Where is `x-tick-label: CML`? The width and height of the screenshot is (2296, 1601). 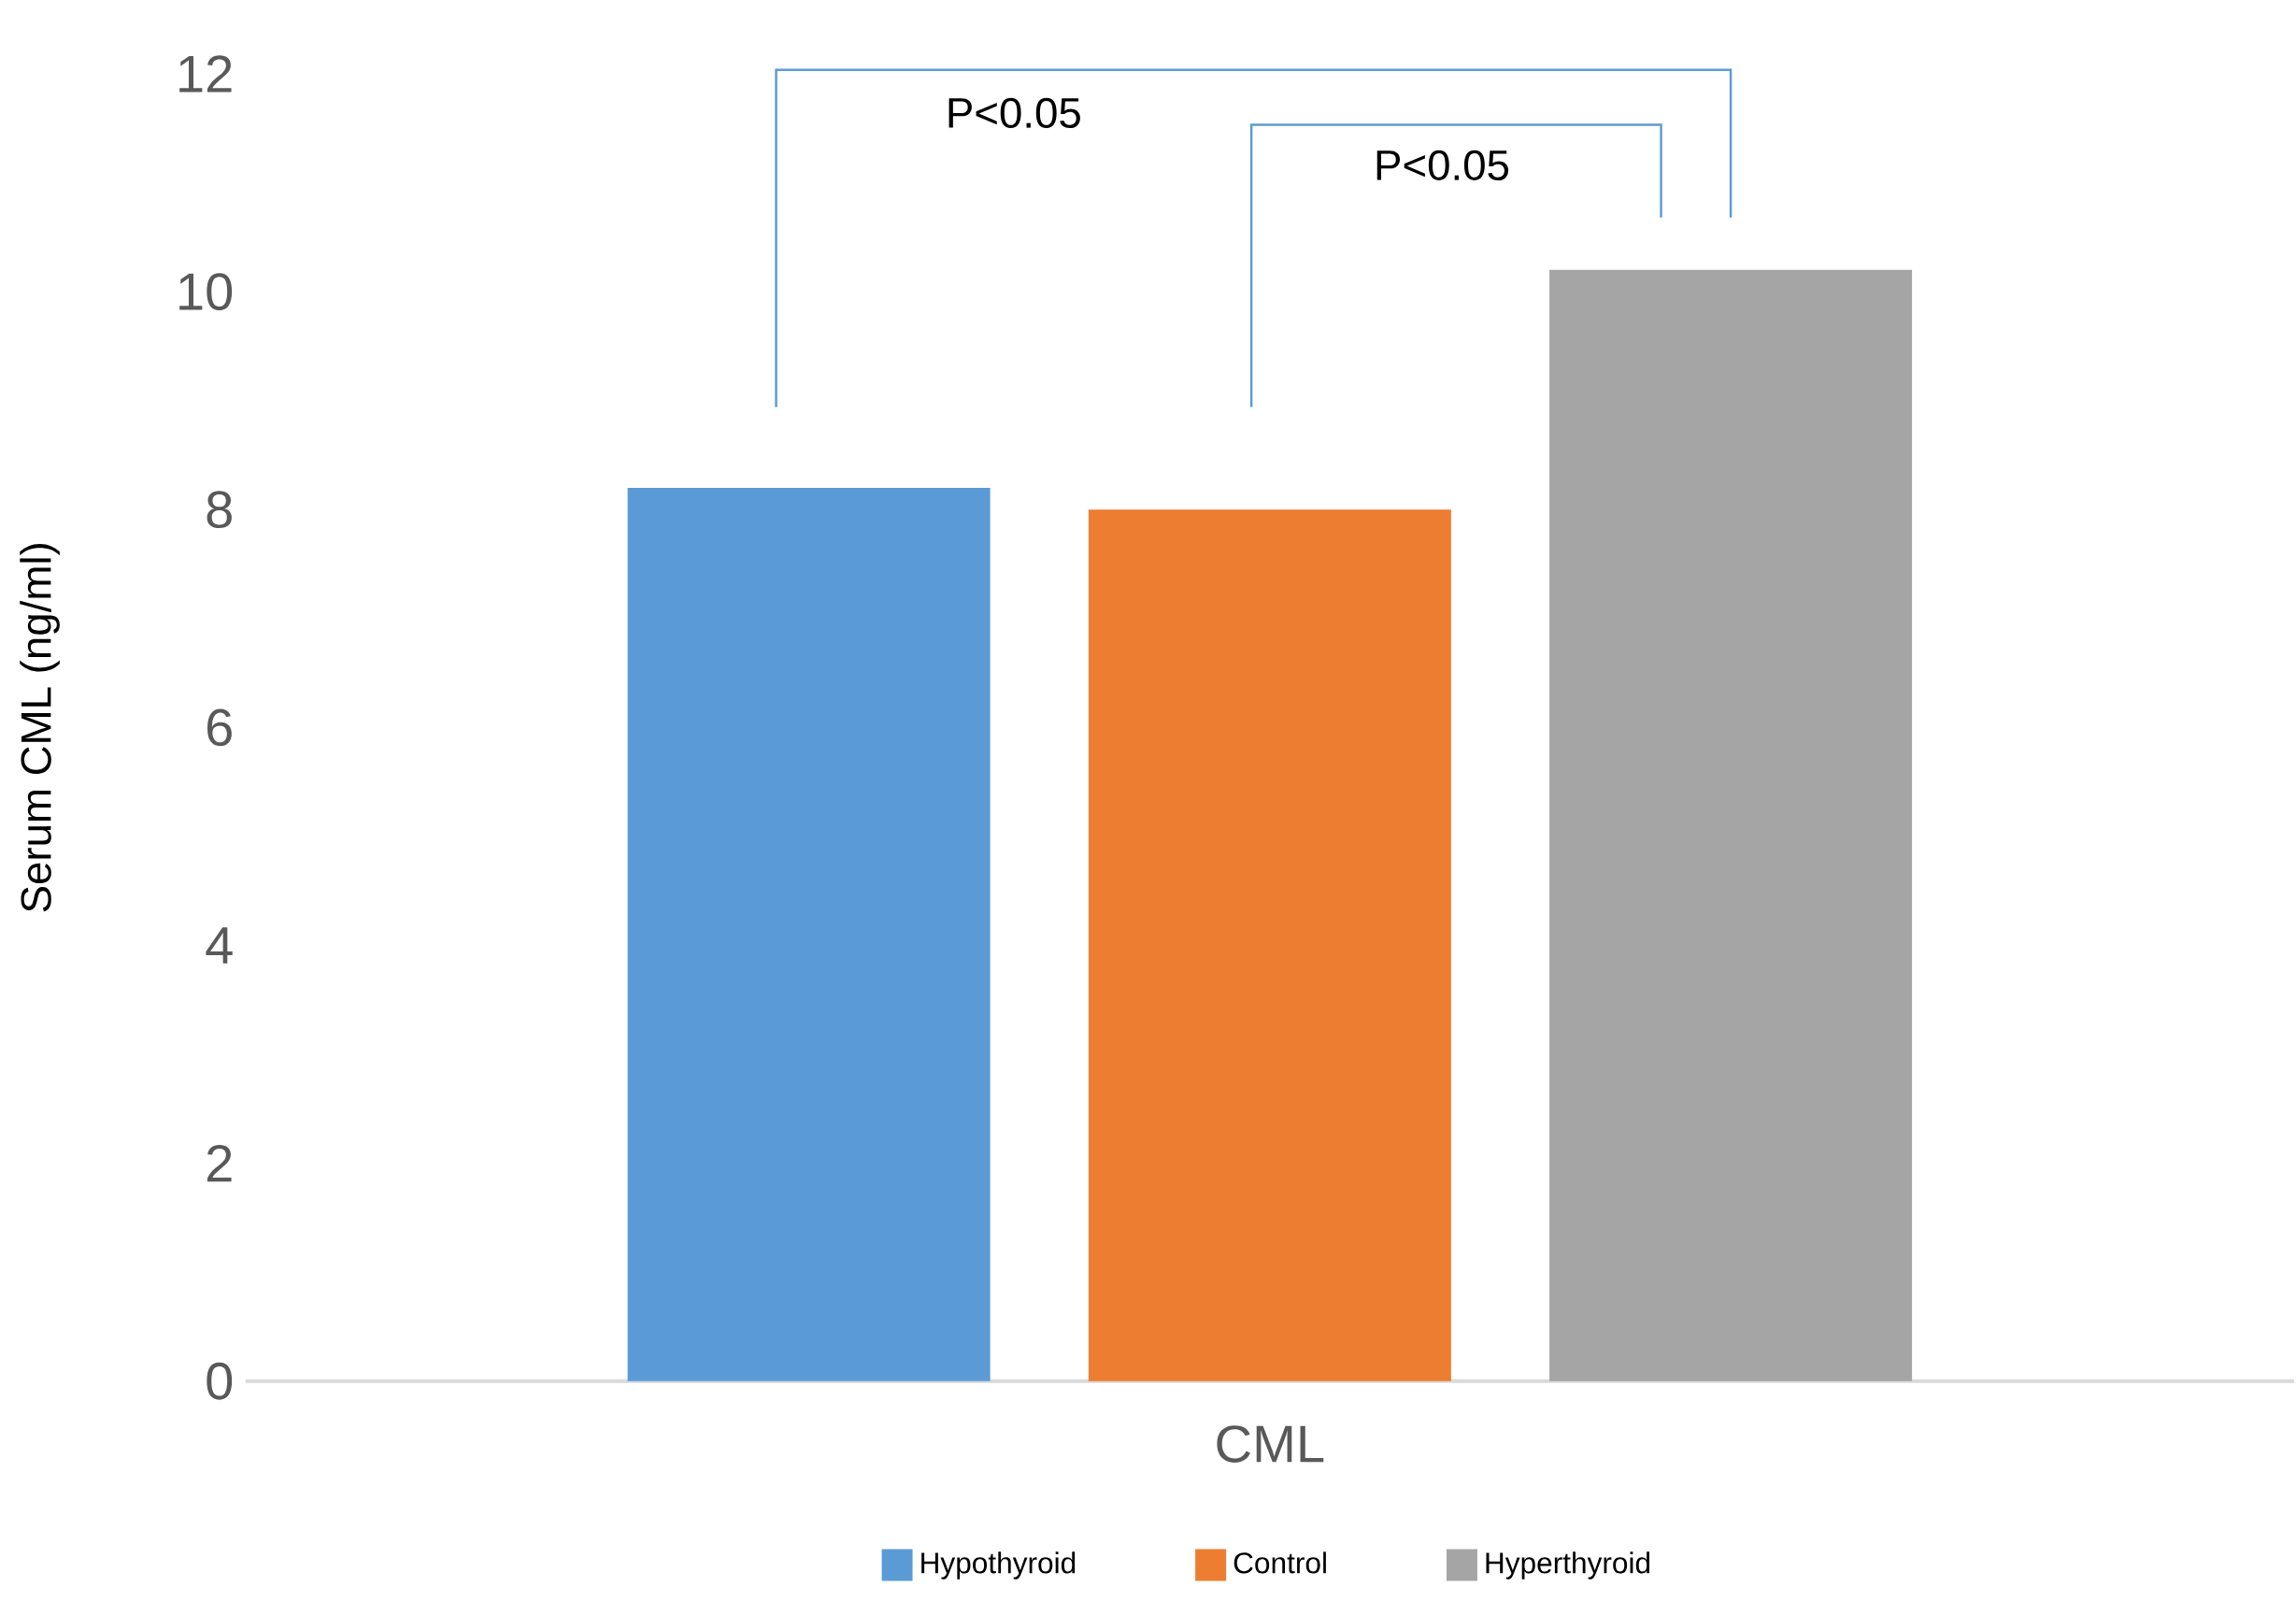 x-tick-label: CML is located at coordinates (1270, 1444).